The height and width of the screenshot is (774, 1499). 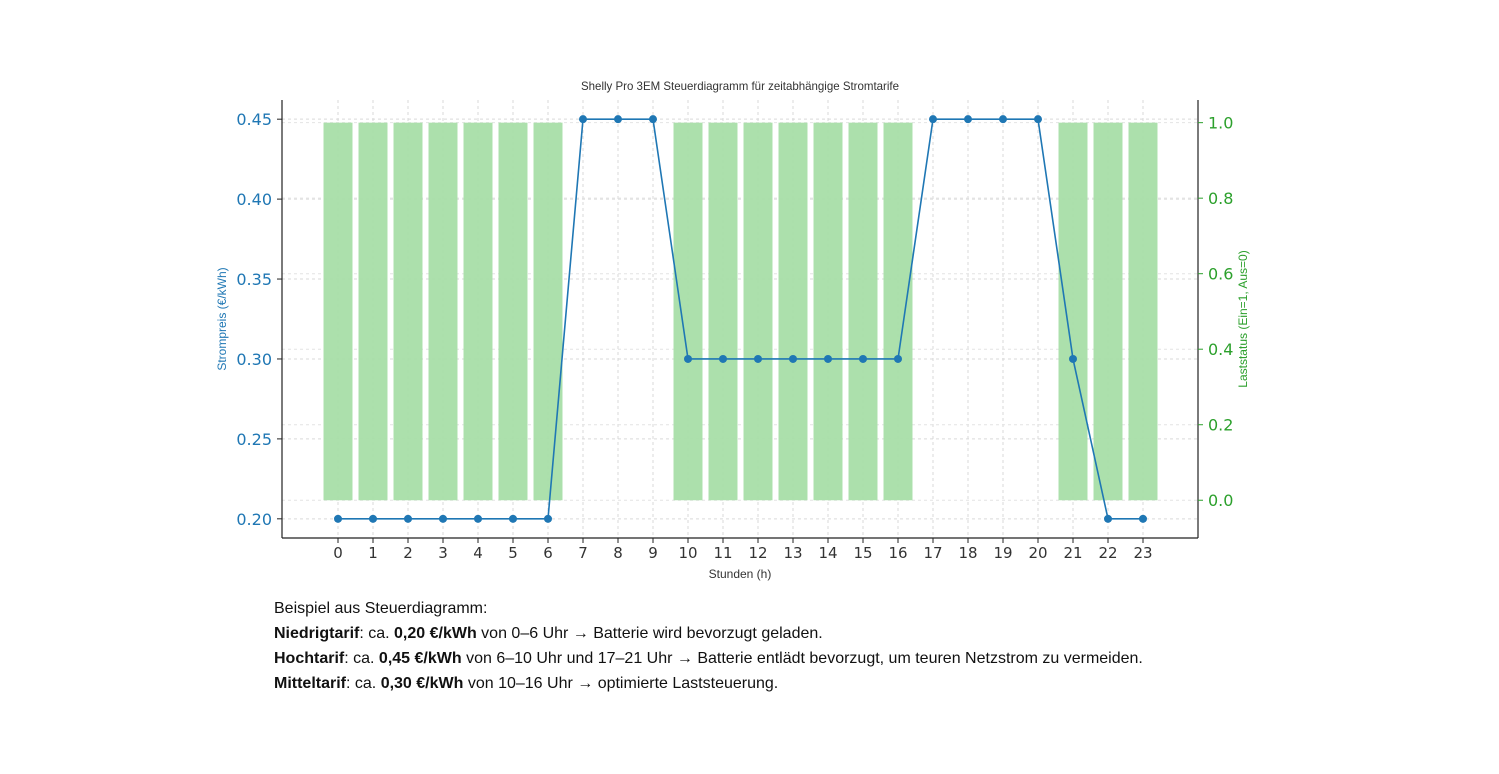 What do you see at coordinates (653, 553) in the screenshot?
I see `x-tick-label: 9` at bounding box center [653, 553].